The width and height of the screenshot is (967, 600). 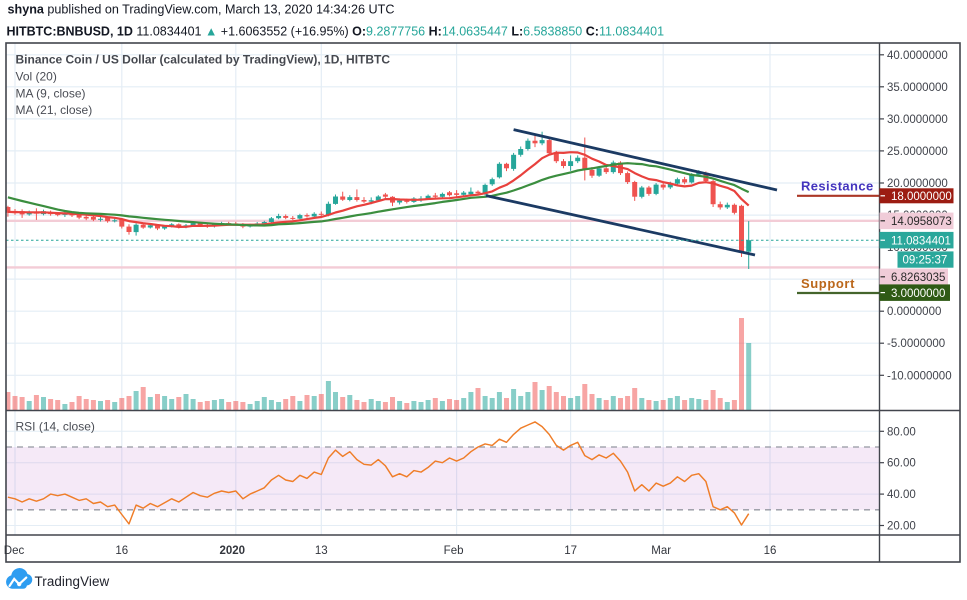 What do you see at coordinates (917, 184) in the screenshot?
I see `svg-text: 20.0000000` at bounding box center [917, 184].